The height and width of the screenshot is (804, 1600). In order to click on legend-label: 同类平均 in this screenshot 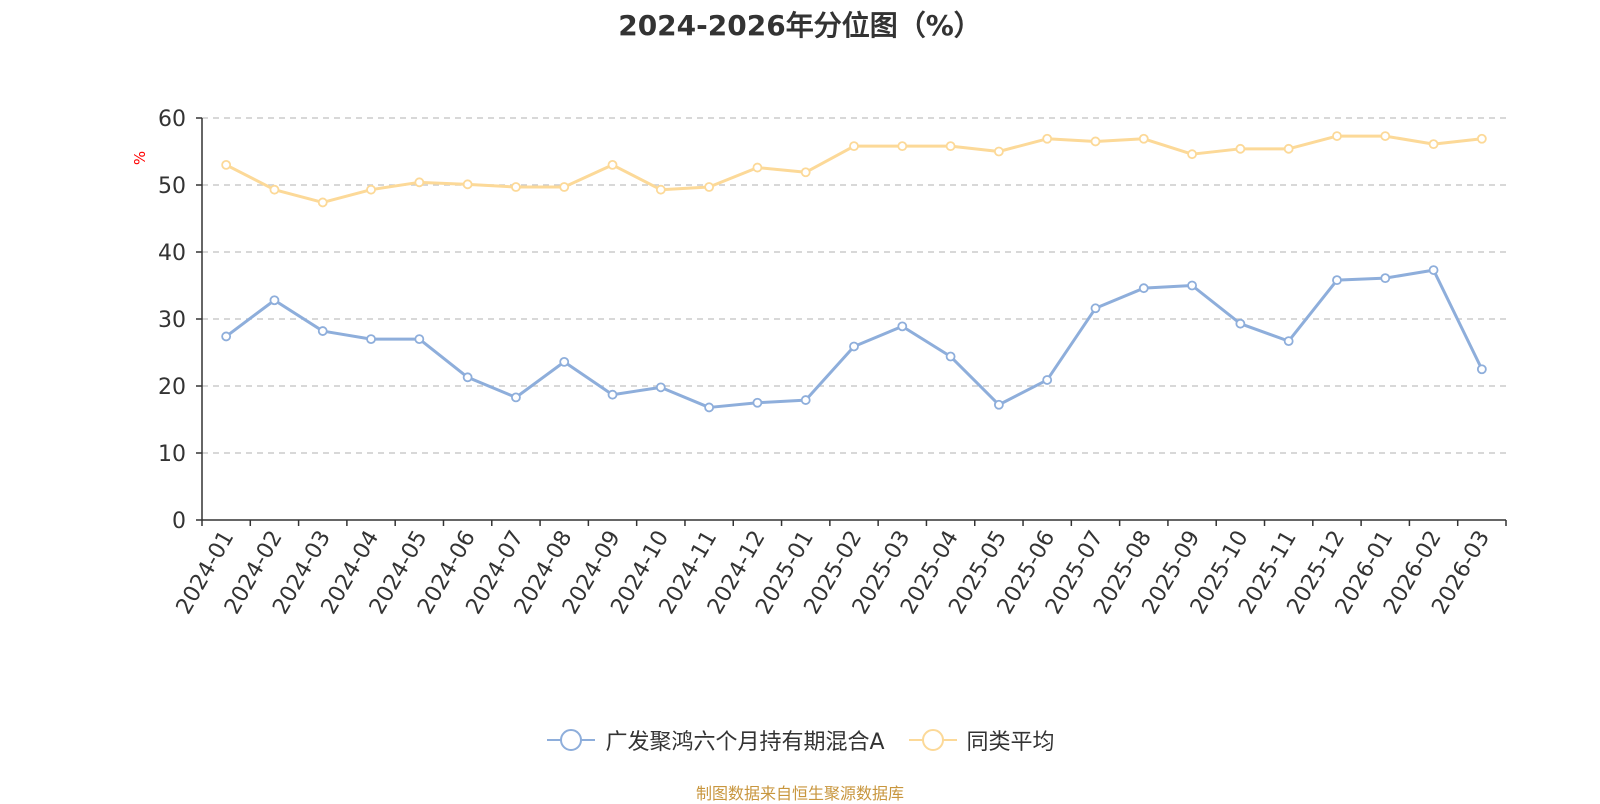, I will do `click(1010, 742)`.